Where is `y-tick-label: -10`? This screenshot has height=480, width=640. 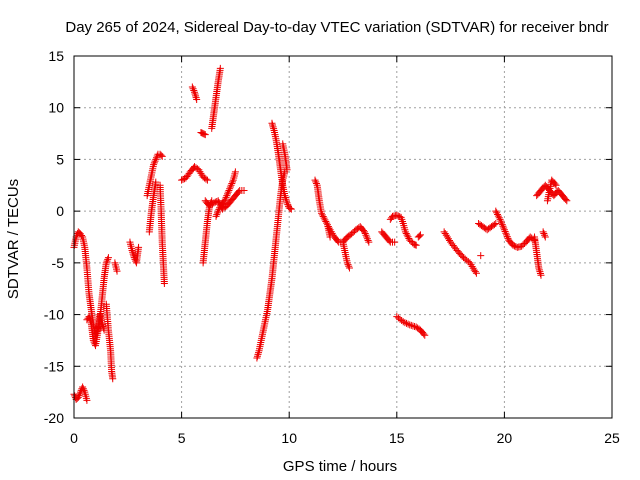
y-tick-label: -10 is located at coordinates (54, 315).